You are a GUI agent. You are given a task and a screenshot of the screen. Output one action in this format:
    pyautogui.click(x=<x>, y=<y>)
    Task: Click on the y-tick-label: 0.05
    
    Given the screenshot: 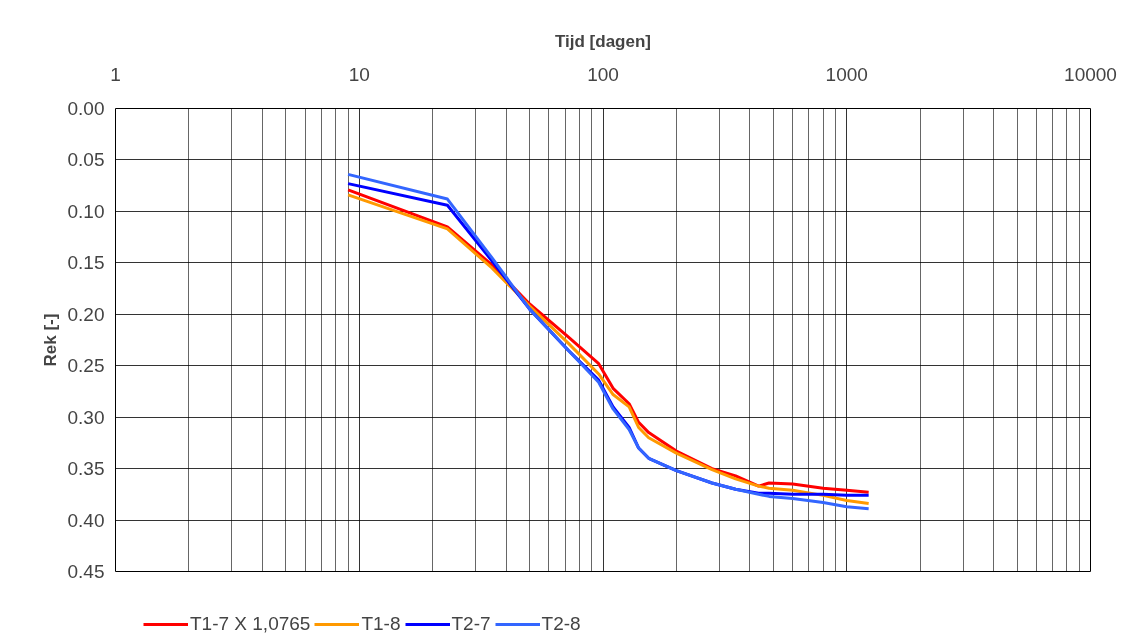 What is the action you would take?
    pyautogui.click(x=86, y=160)
    